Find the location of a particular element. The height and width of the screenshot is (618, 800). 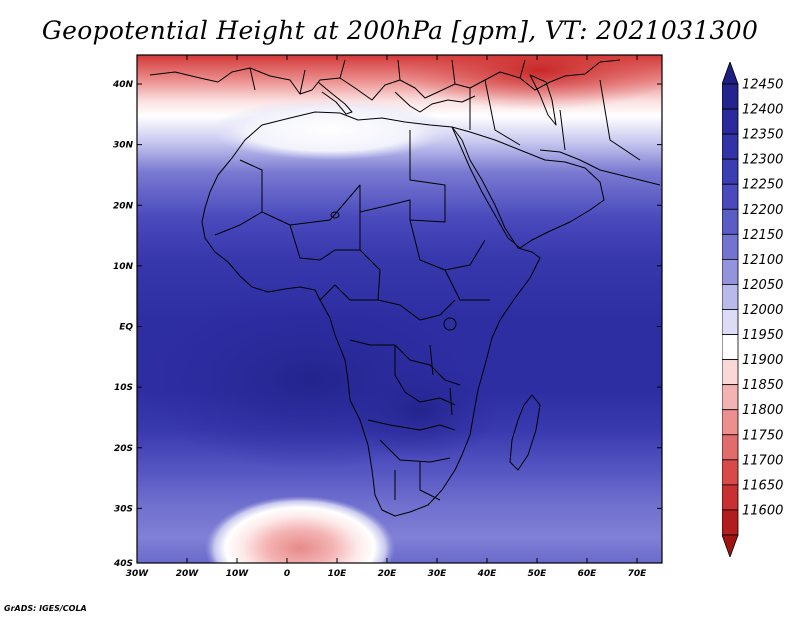

colorbar-level-label: 12050 is located at coordinates (762, 285).